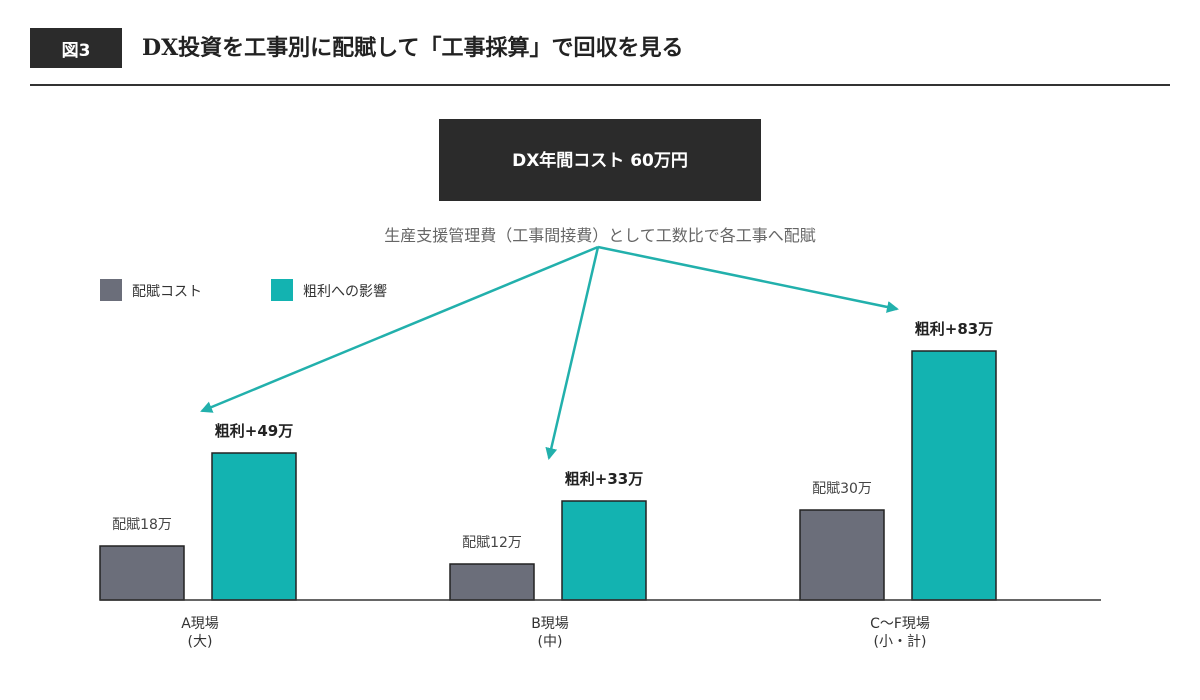  What do you see at coordinates (572, 353) in the screenshot?
I see `arrow-to-site-b` at bounding box center [572, 353].